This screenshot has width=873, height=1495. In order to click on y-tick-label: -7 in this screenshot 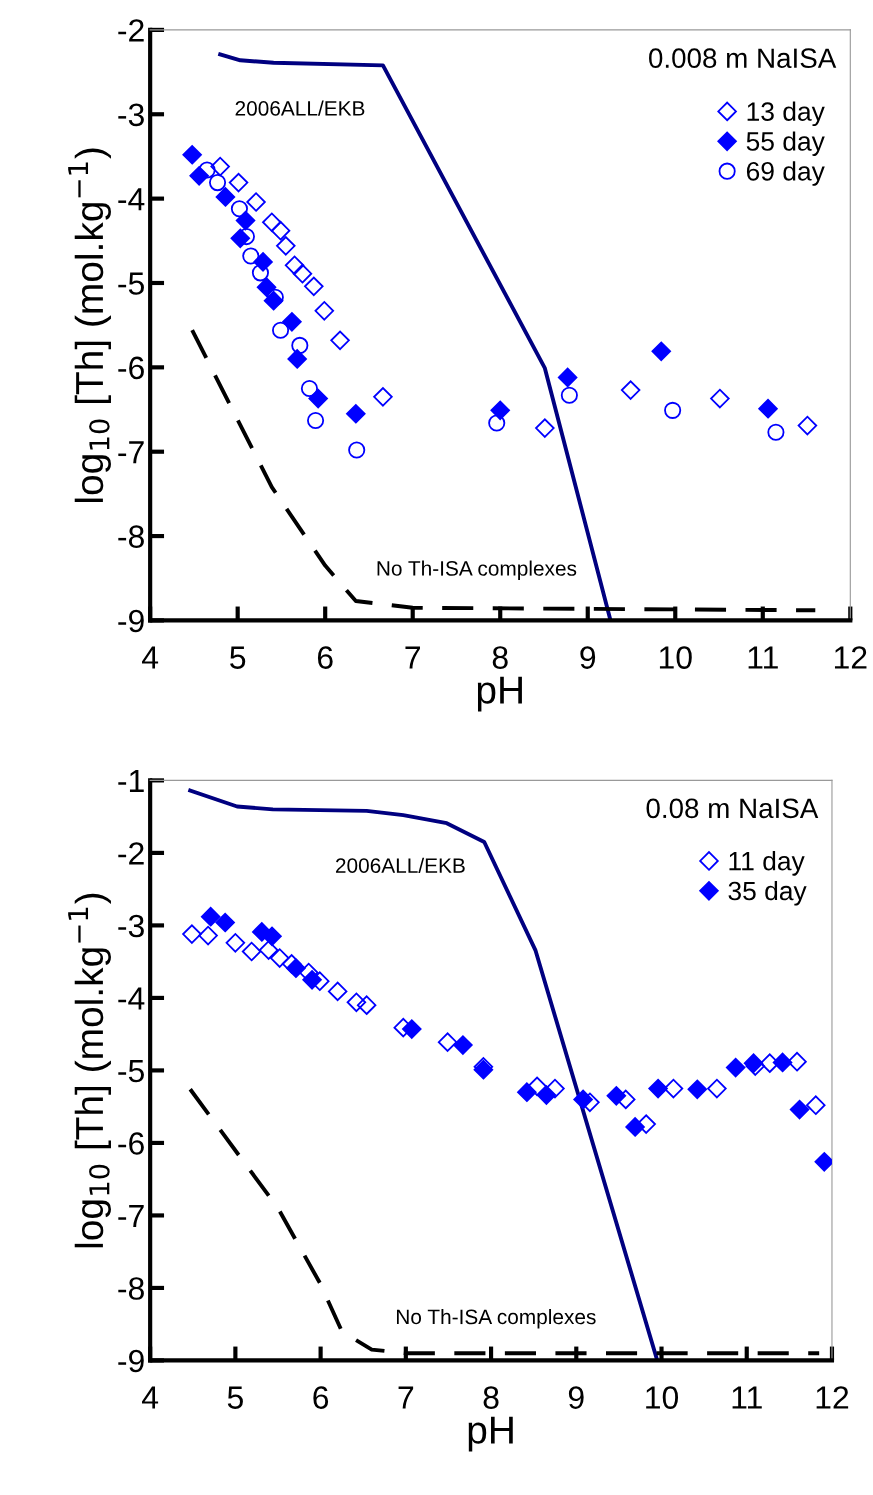, I will do `click(131, 1216)`.